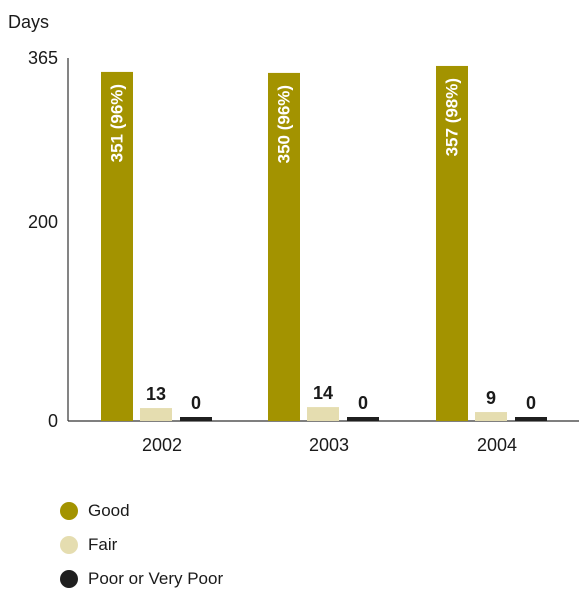 This screenshot has width=579, height=596. What do you see at coordinates (162, 445) in the screenshot?
I see `x-tick-label: 2002` at bounding box center [162, 445].